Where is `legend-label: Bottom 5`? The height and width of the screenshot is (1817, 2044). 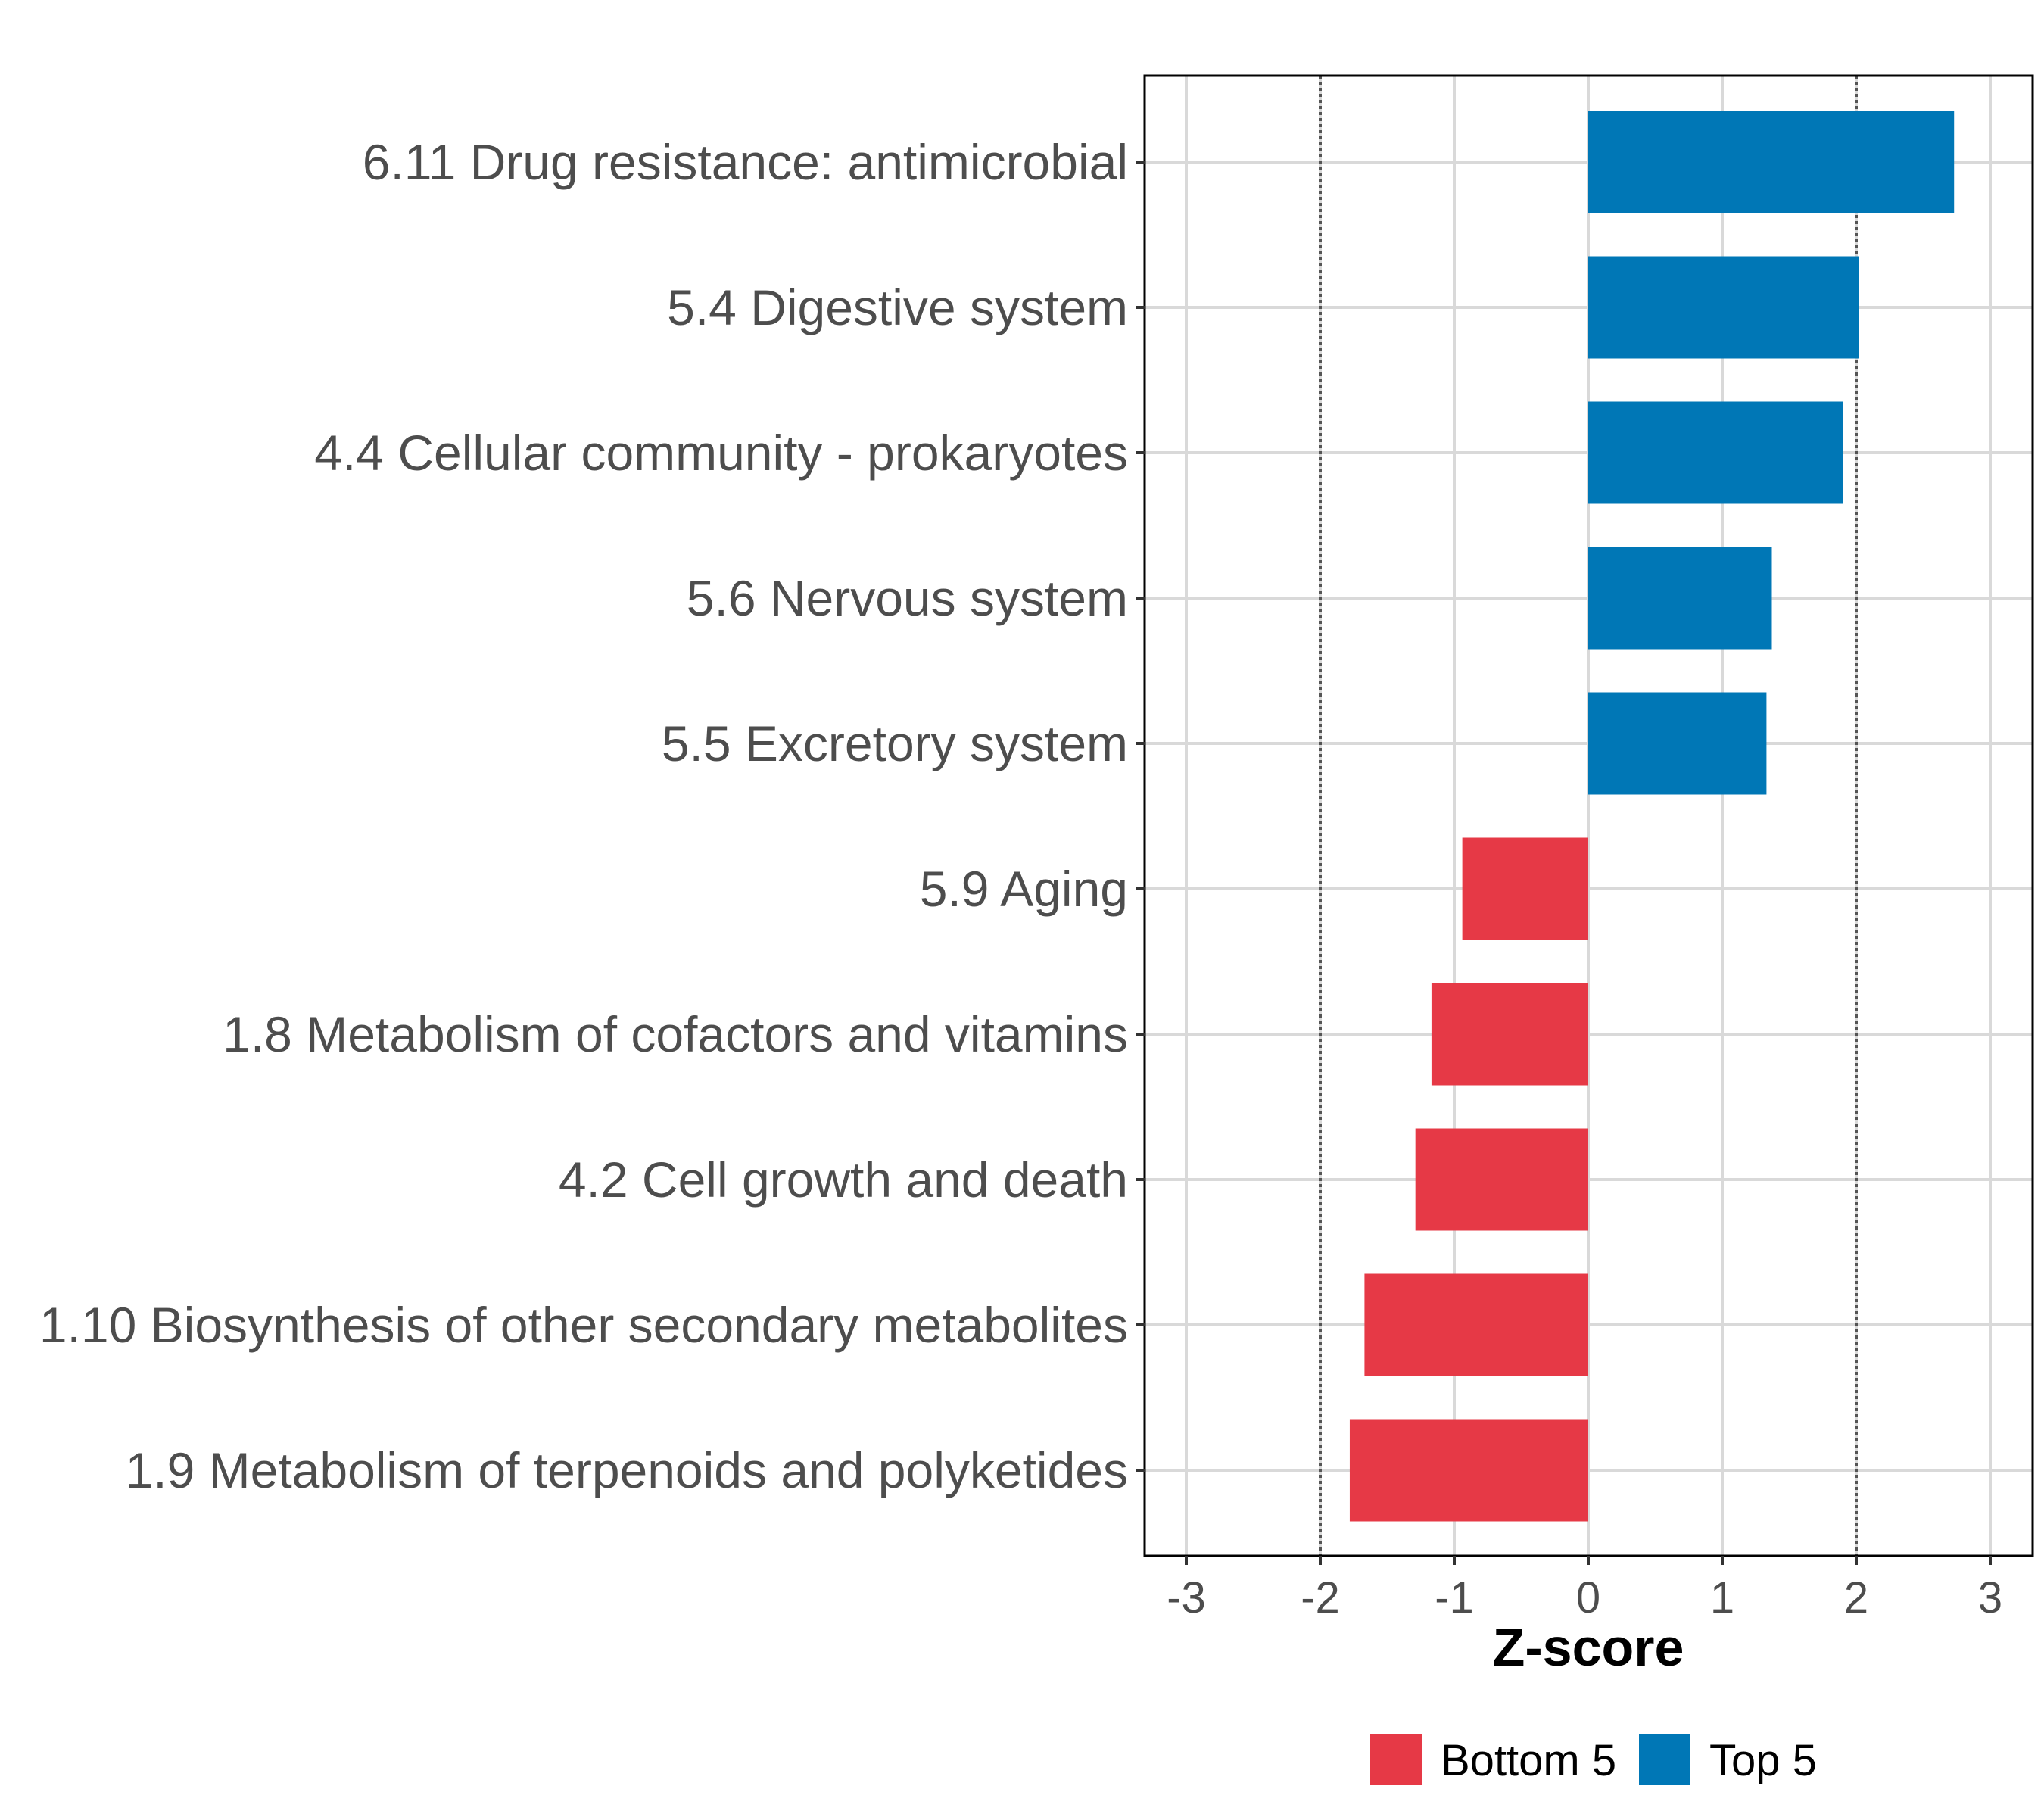
legend-label: Bottom 5 is located at coordinates (1528, 1760).